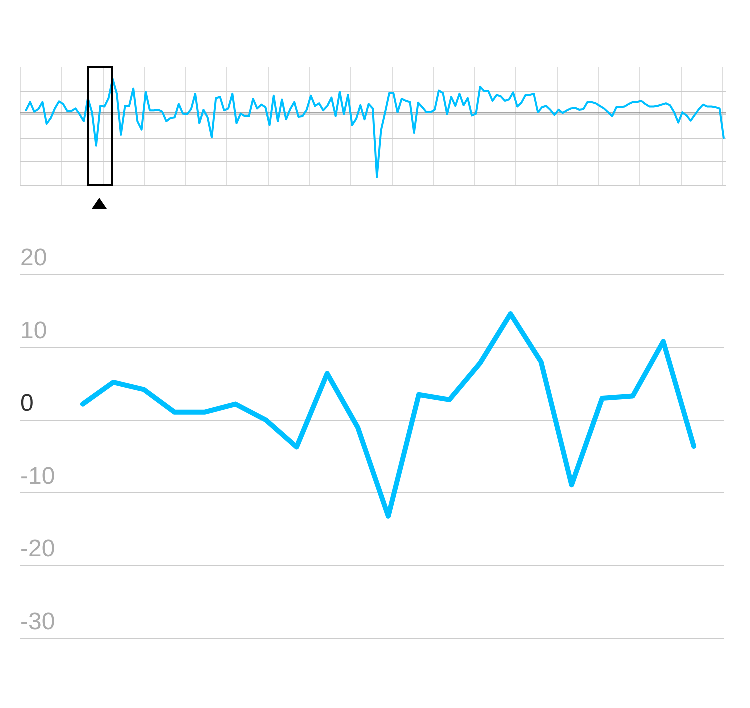 This screenshot has height=708, width=750. What do you see at coordinates (38, 476) in the screenshot?
I see `y-tick-label: -10` at bounding box center [38, 476].